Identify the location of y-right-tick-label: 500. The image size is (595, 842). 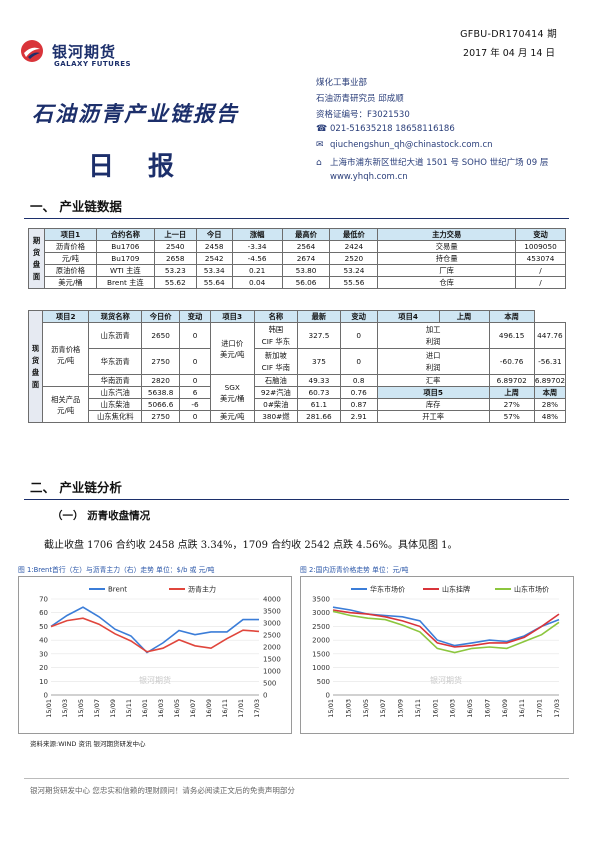
(269, 684).